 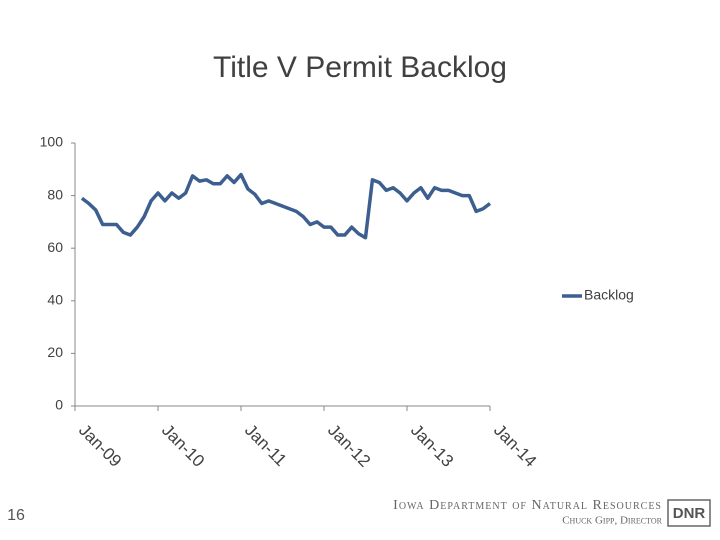 What do you see at coordinates (16, 515) in the screenshot?
I see `page-number: 16` at bounding box center [16, 515].